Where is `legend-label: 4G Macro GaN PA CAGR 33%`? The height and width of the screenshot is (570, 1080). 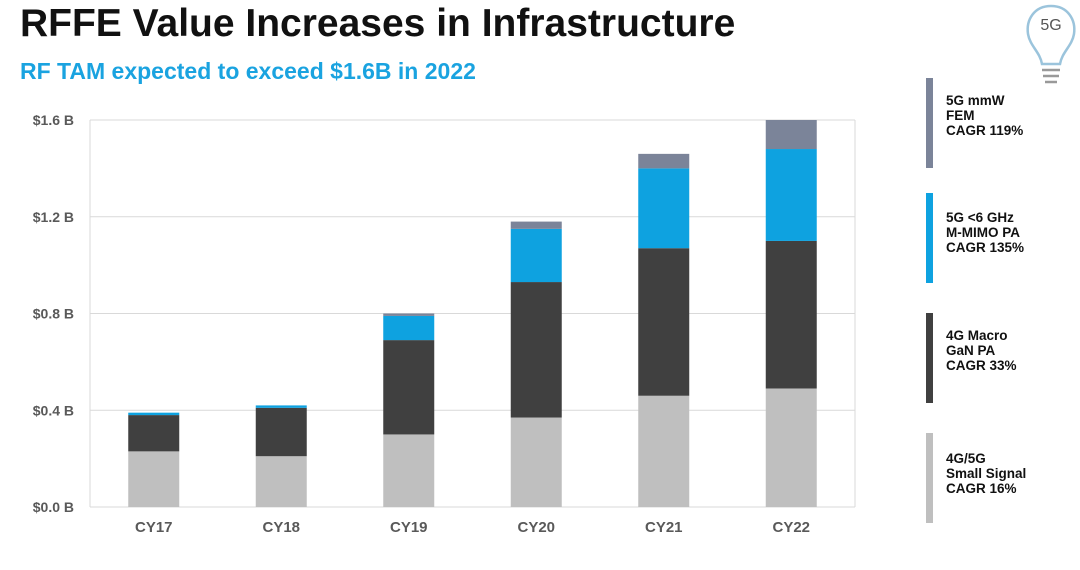
legend-label: 4G Macro GaN PA CAGR 33% is located at coordinates (981, 350).